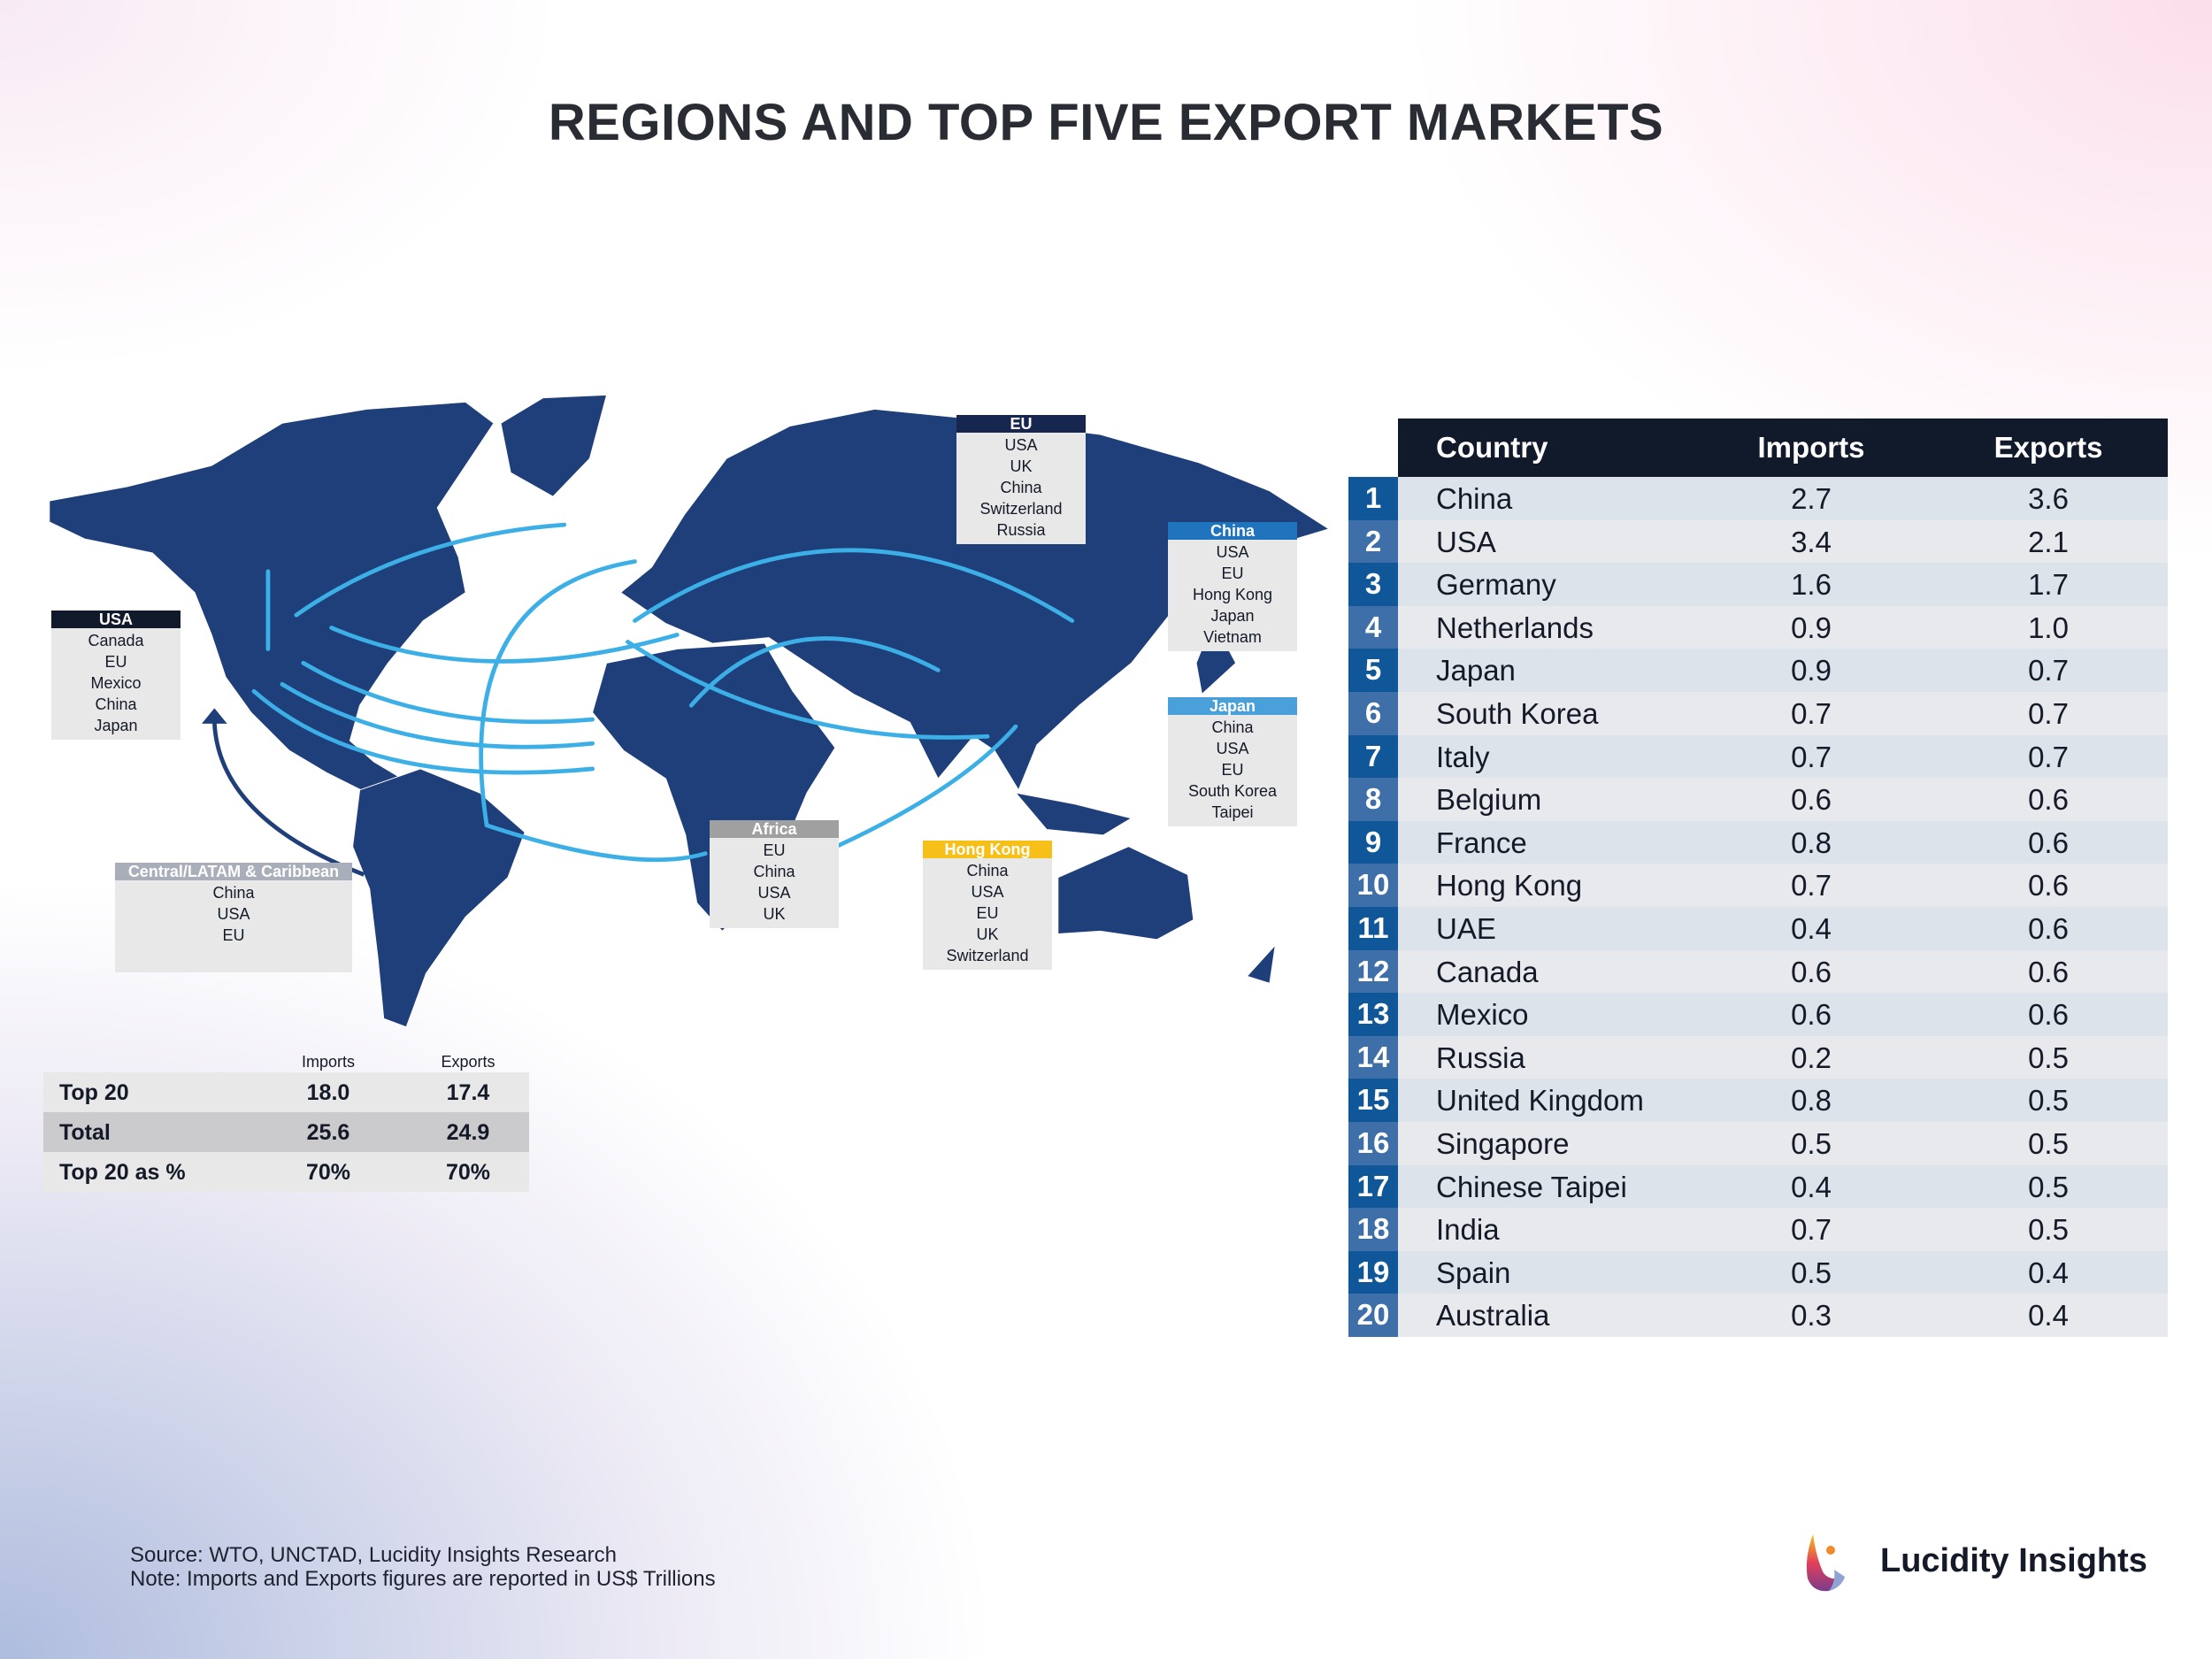  I want to click on market: Taipei, so click(1232, 812).